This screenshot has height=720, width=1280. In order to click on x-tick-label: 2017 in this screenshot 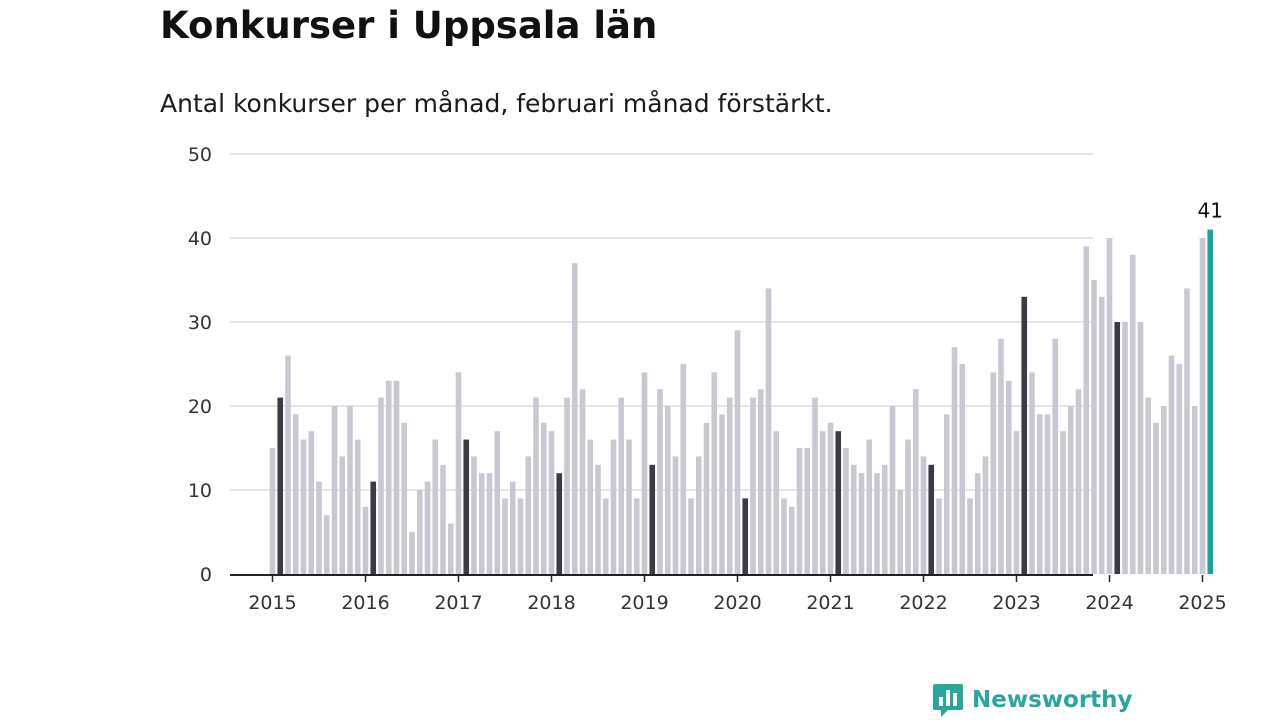, I will do `click(458, 603)`.